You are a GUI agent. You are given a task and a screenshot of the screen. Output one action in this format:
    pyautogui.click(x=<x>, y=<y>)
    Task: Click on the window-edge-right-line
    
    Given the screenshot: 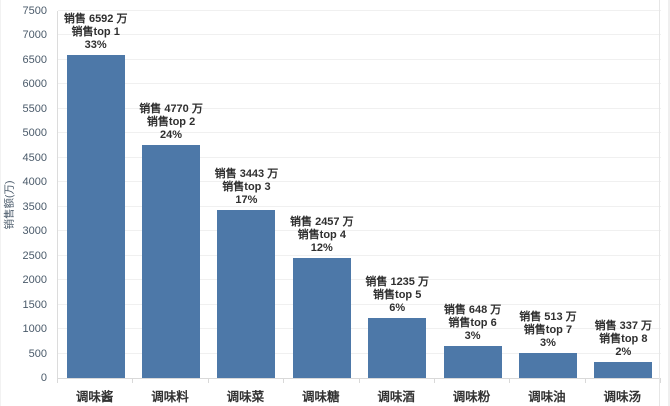 What is the action you would take?
    pyautogui.click(x=659, y=203)
    